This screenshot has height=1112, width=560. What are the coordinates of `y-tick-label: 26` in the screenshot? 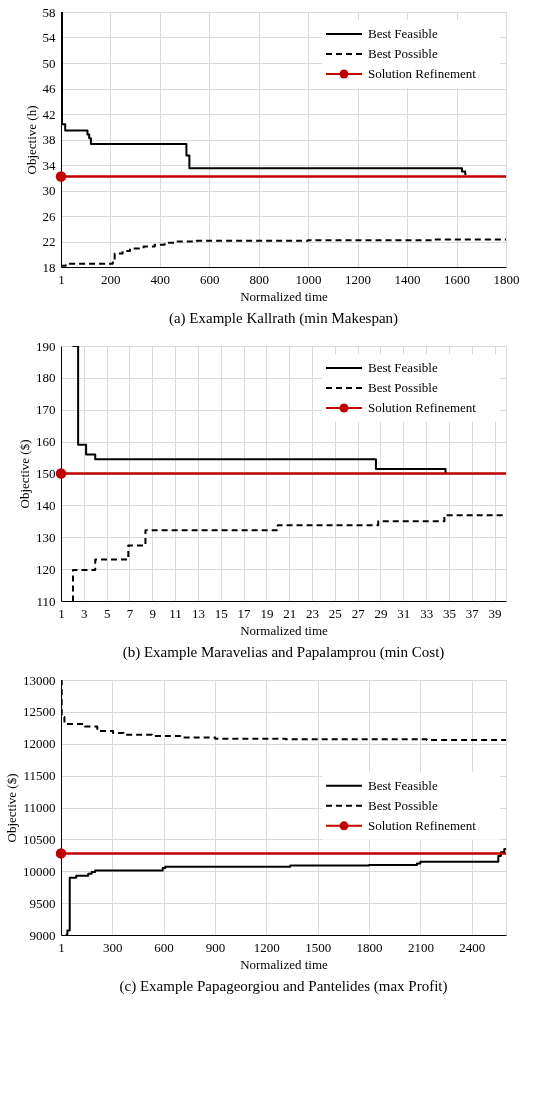 It's located at (49, 216).